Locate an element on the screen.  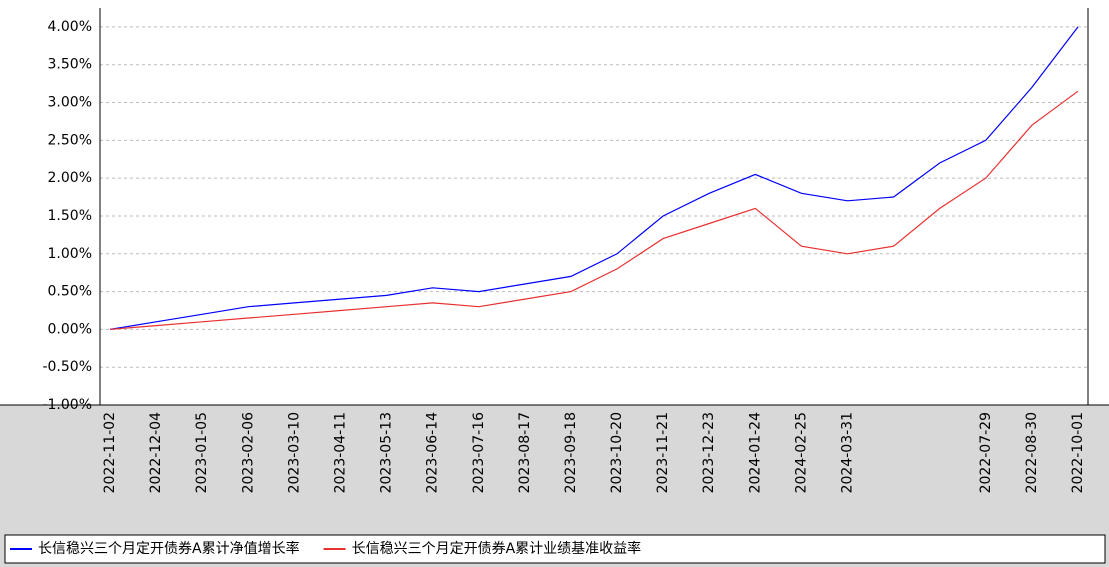
x-tick-label: 2024-02-25 is located at coordinates (801, 452).